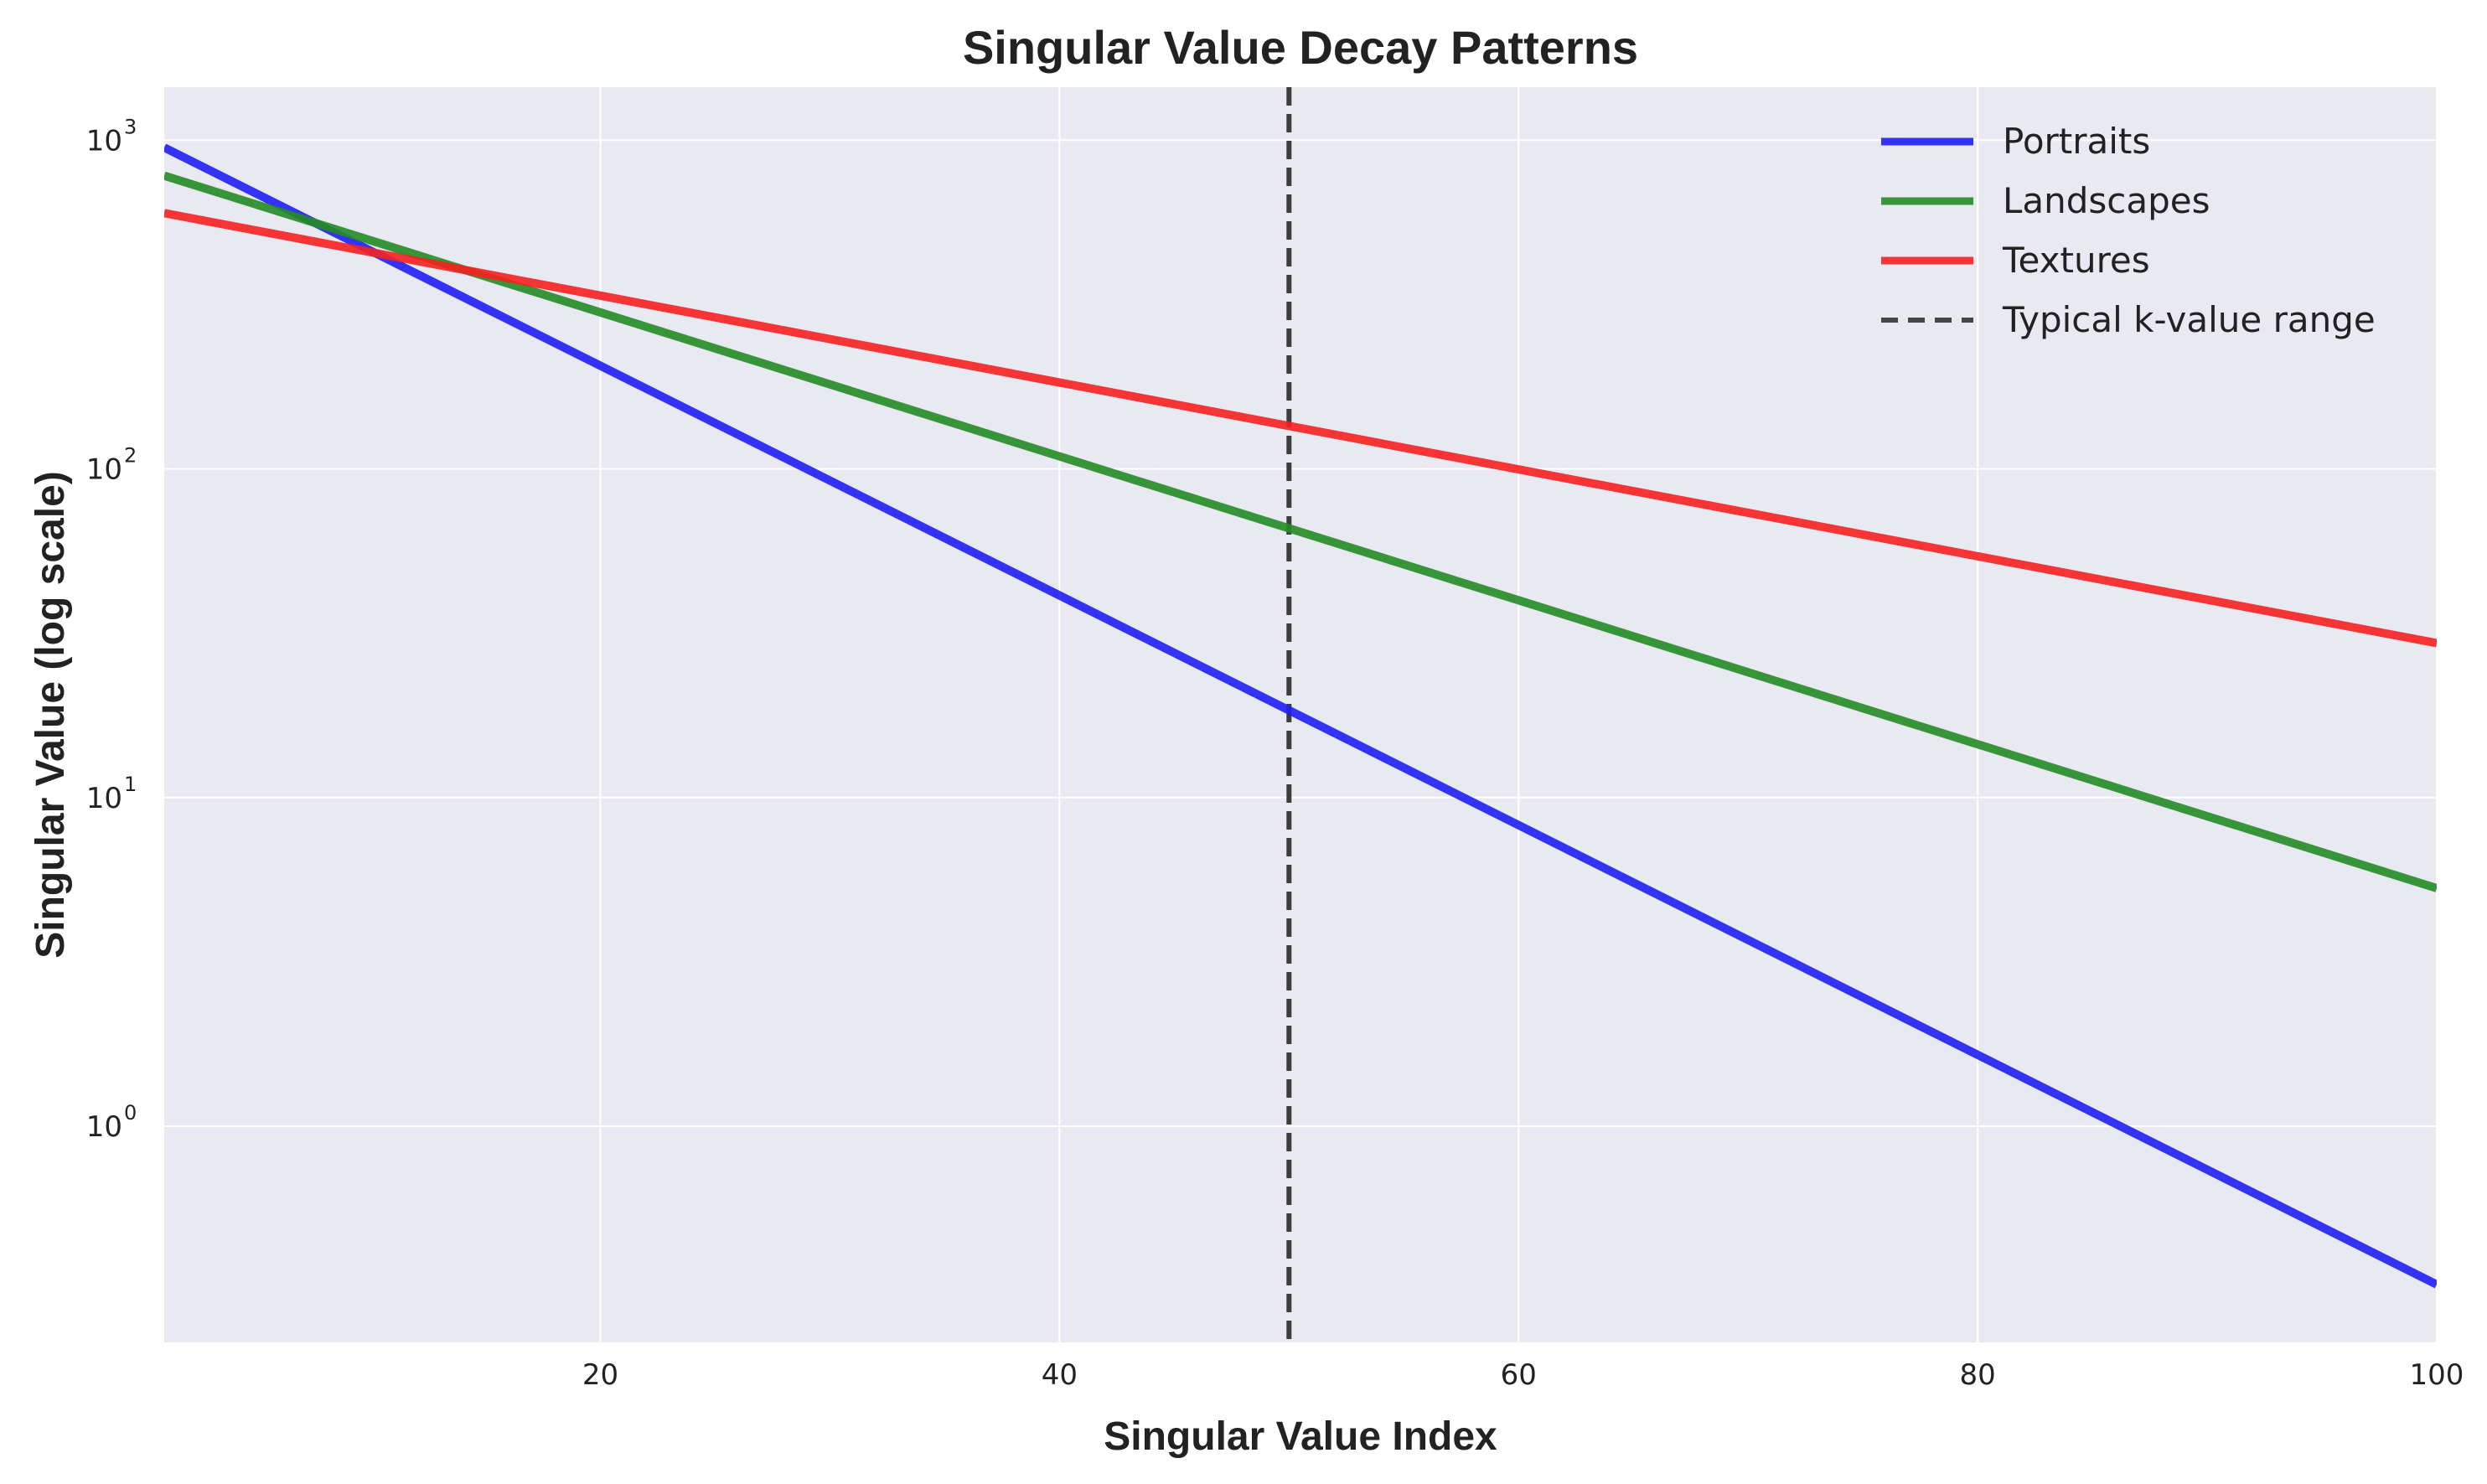 This screenshot has height=1484, width=2487. What do you see at coordinates (130, 1113) in the screenshot?
I see `y-tick-exponent: 0` at bounding box center [130, 1113].